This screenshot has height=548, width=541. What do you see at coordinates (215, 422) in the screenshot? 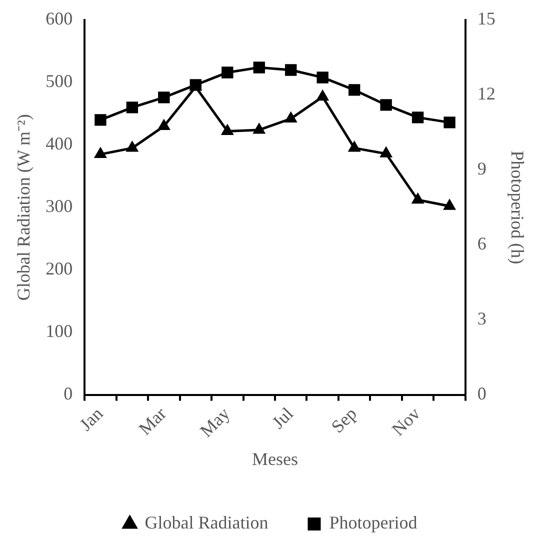
I see `x-tick-label: May` at bounding box center [215, 422].